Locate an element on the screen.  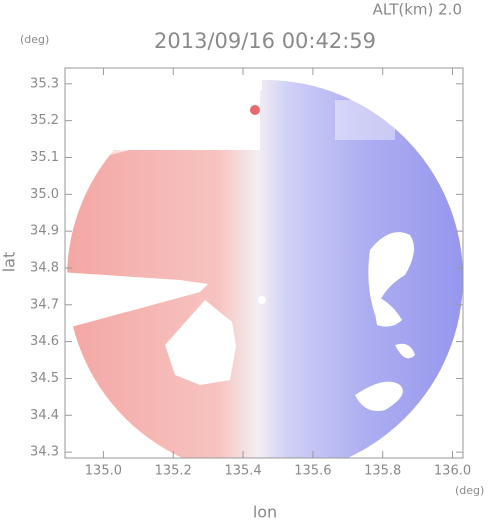
y-tick-label: 35.1 is located at coordinates (44, 157).